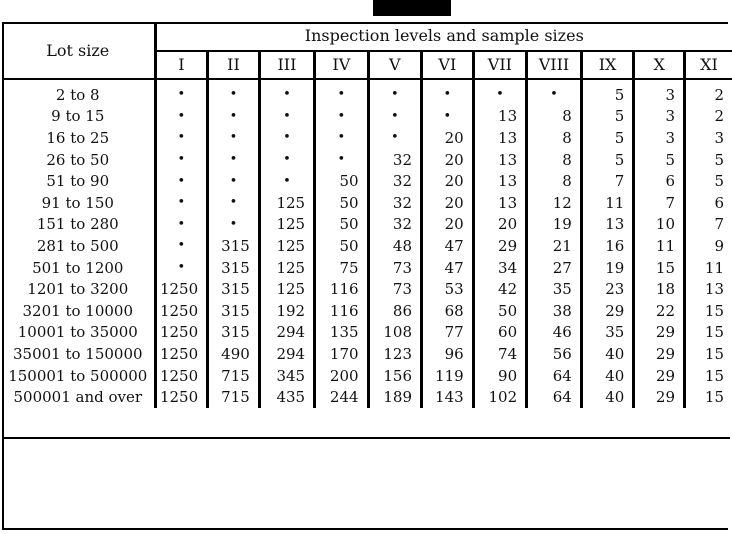  Describe the element at coordinates (288, 310) in the screenshot. I see `sample-size-cell: 192` at that location.